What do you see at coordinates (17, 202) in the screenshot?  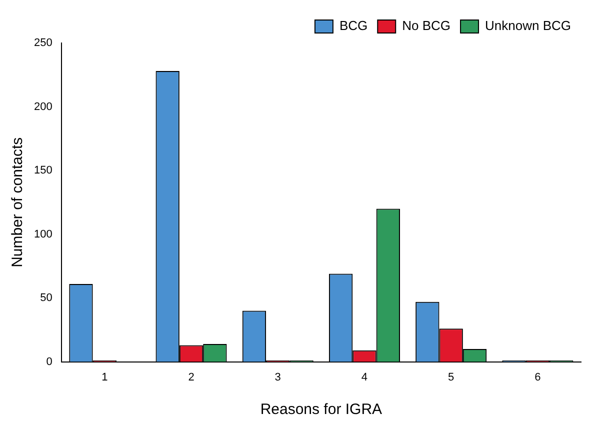 I see `y-axis-title: Number of contacts` at bounding box center [17, 202].